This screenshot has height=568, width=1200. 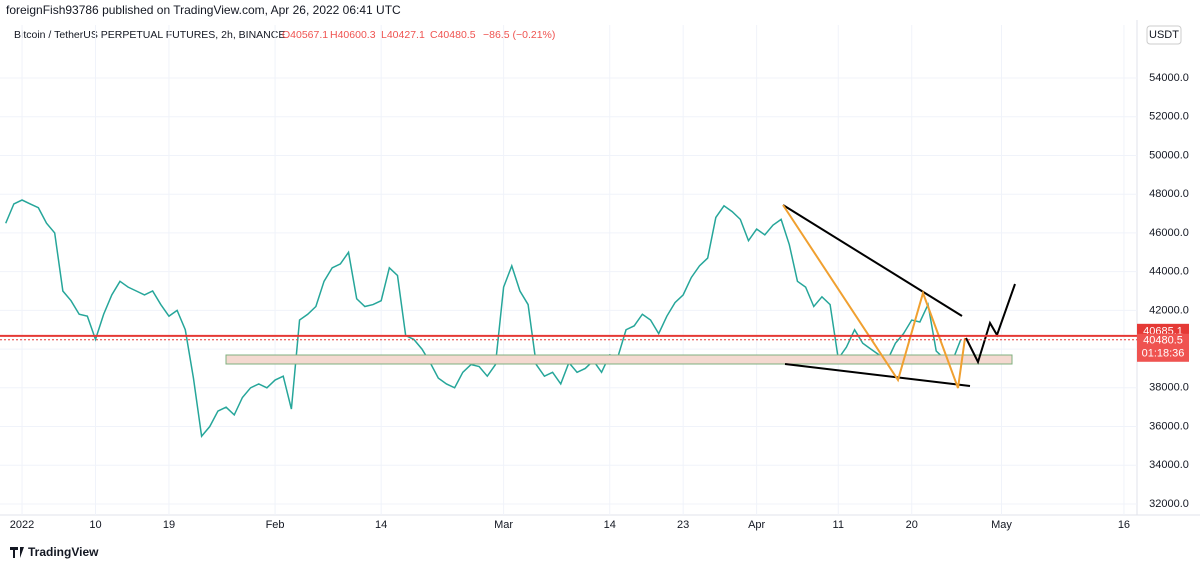 What do you see at coordinates (305, 35) in the screenshot?
I see `open: O40567.1` at bounding box center [305, 35].